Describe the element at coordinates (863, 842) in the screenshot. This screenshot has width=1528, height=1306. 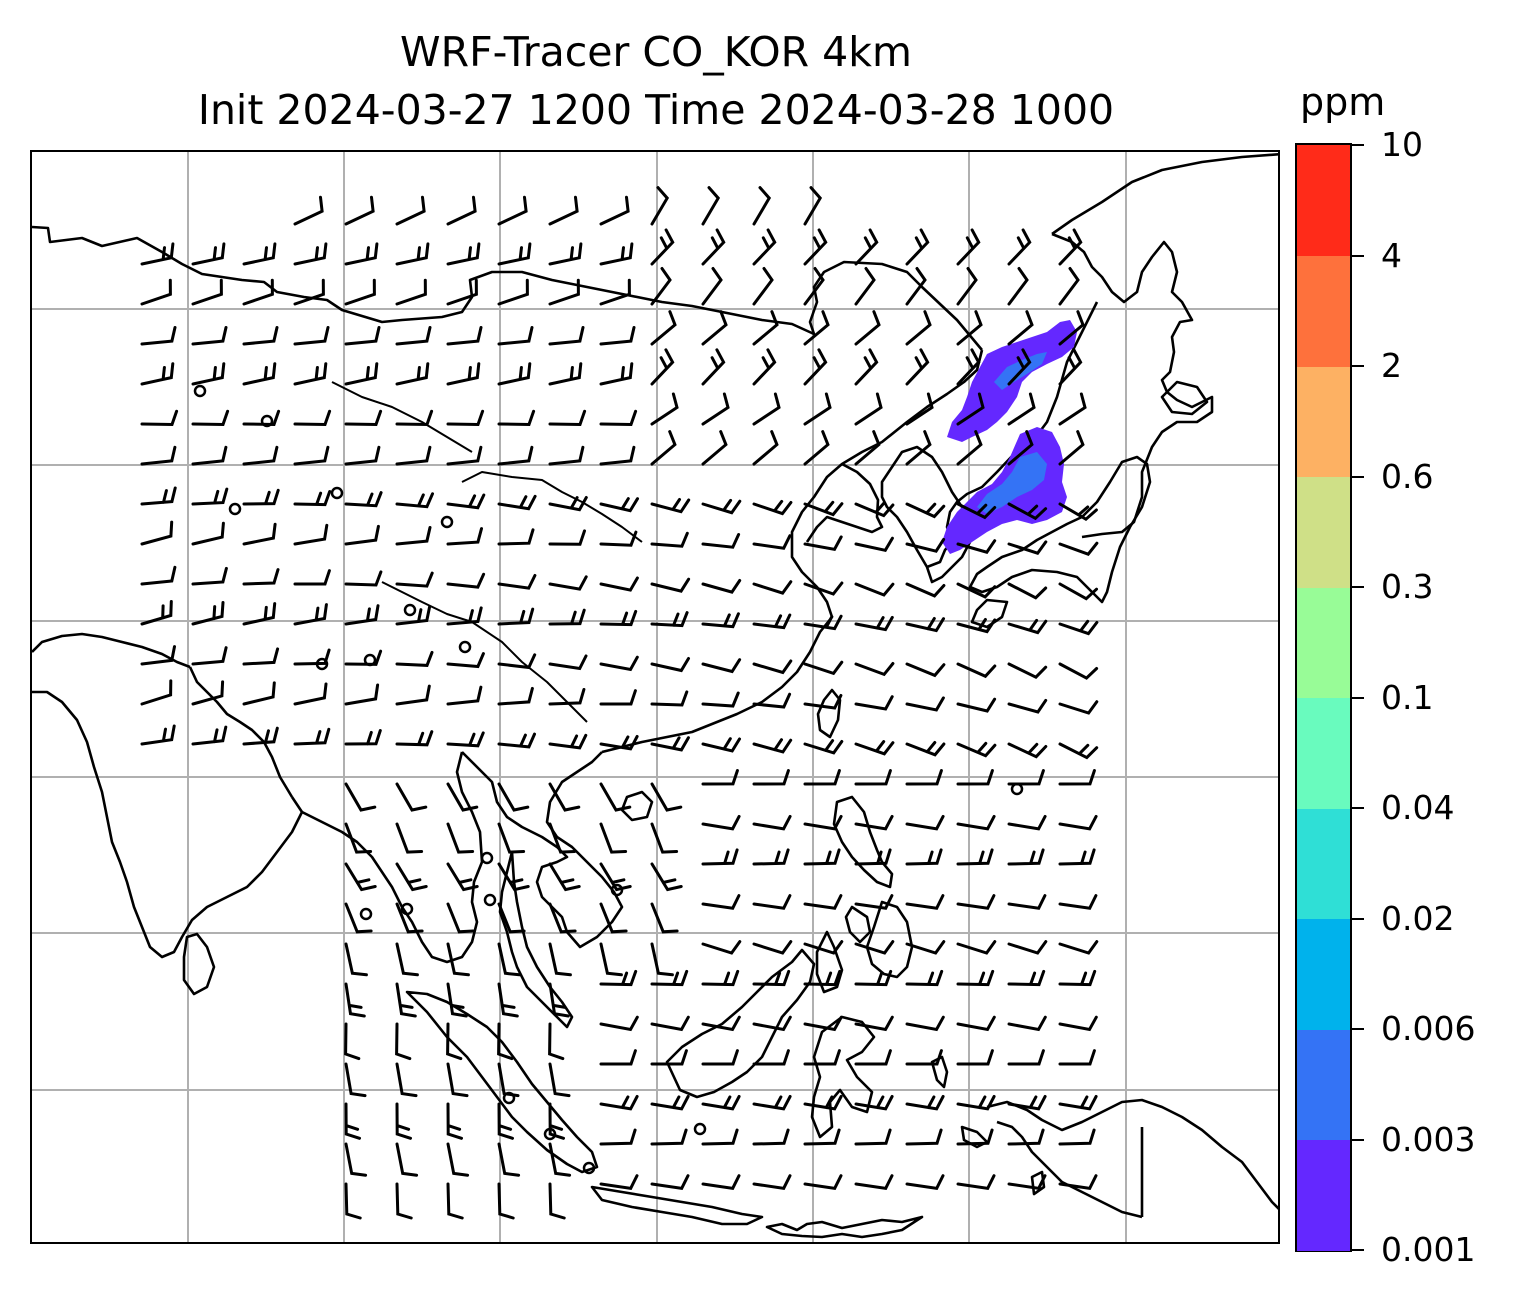
I see `coastline-philippines-luzon` at that location.